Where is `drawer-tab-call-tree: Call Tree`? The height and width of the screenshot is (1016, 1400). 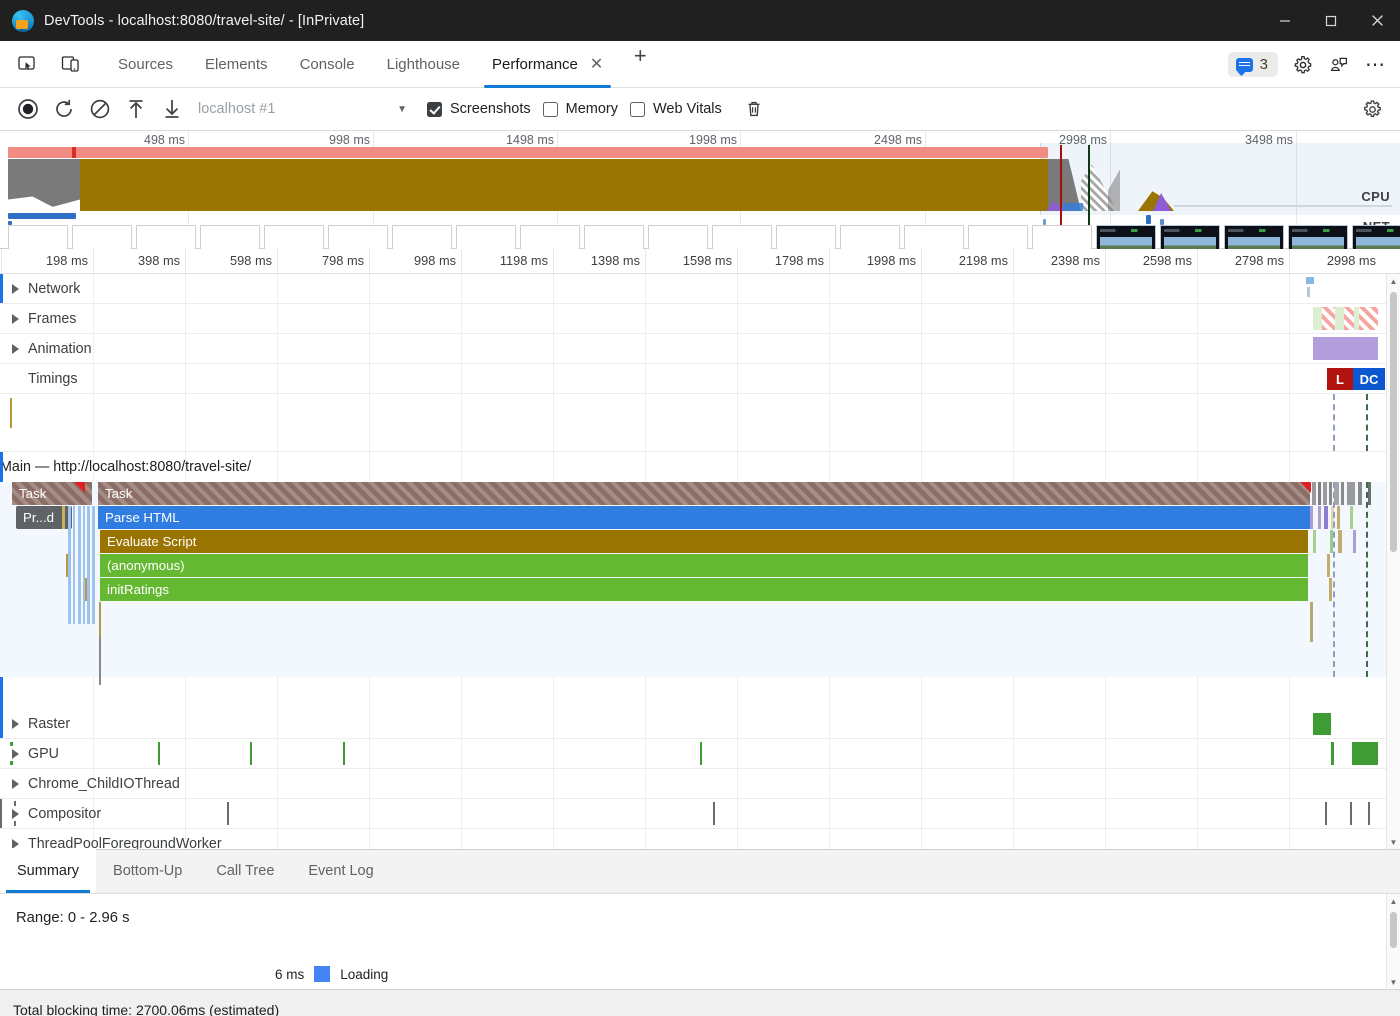 drawer-tab-call-tree: Call Tree is located at coordinates (245, 870).